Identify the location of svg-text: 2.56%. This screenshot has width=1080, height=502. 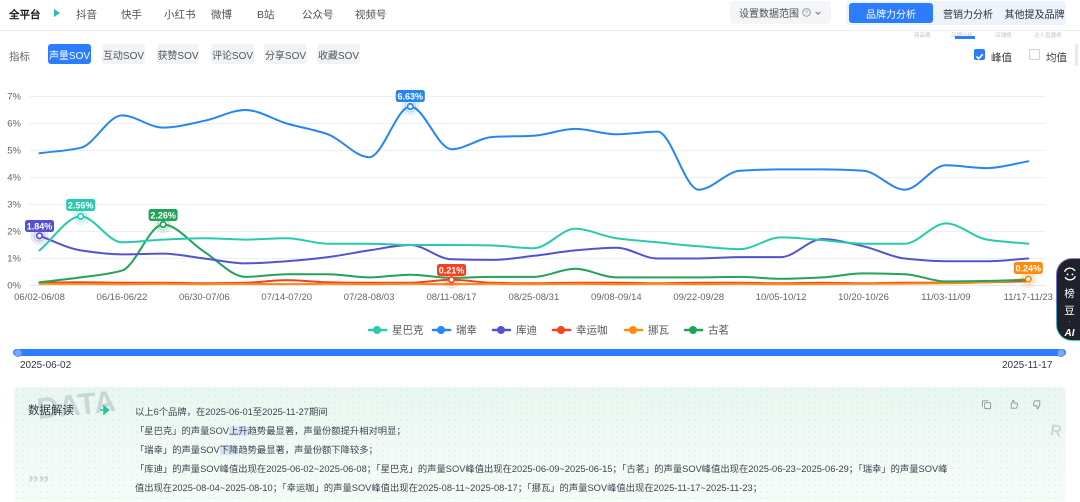
(81, 206).